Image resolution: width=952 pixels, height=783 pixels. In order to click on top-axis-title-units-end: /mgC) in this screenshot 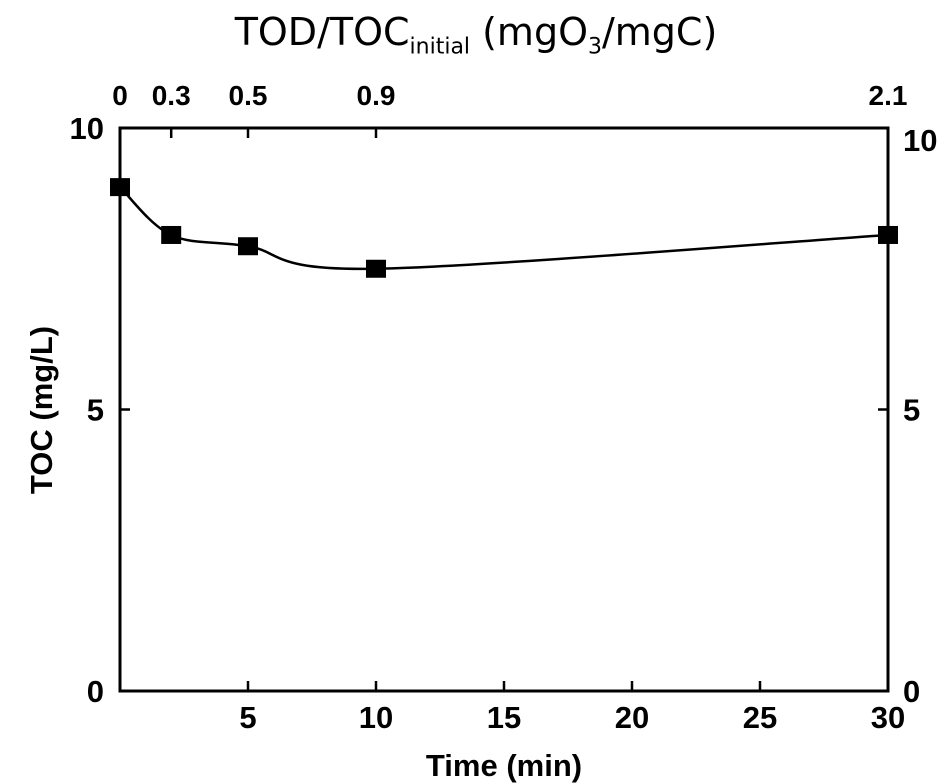, I will do `click(659, 32)`.